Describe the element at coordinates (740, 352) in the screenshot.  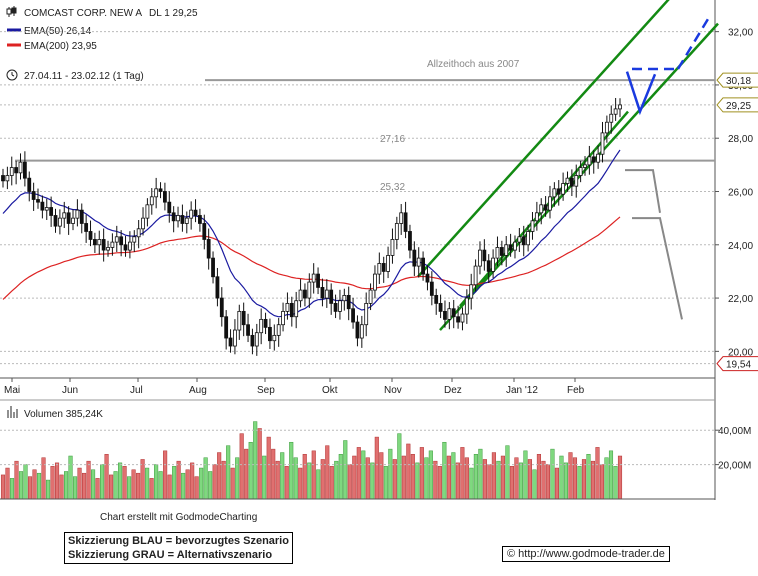
I see `y-tick-label: 20,00` at that location.